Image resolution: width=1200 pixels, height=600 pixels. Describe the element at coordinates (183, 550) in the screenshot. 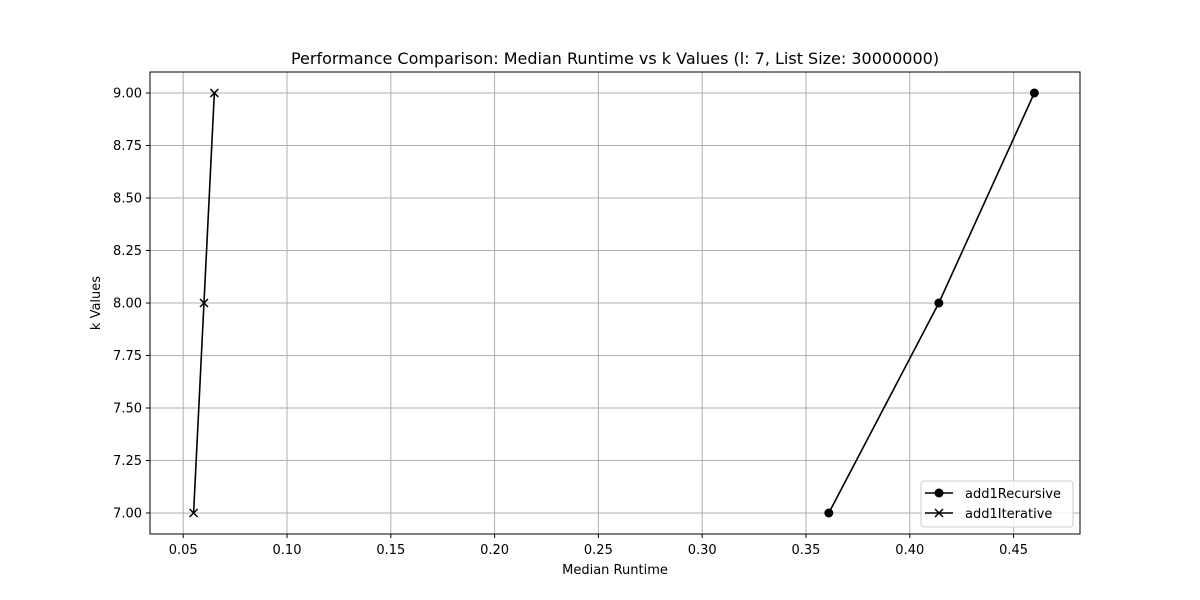

I see `x-tick-label: 0.05` at that location.